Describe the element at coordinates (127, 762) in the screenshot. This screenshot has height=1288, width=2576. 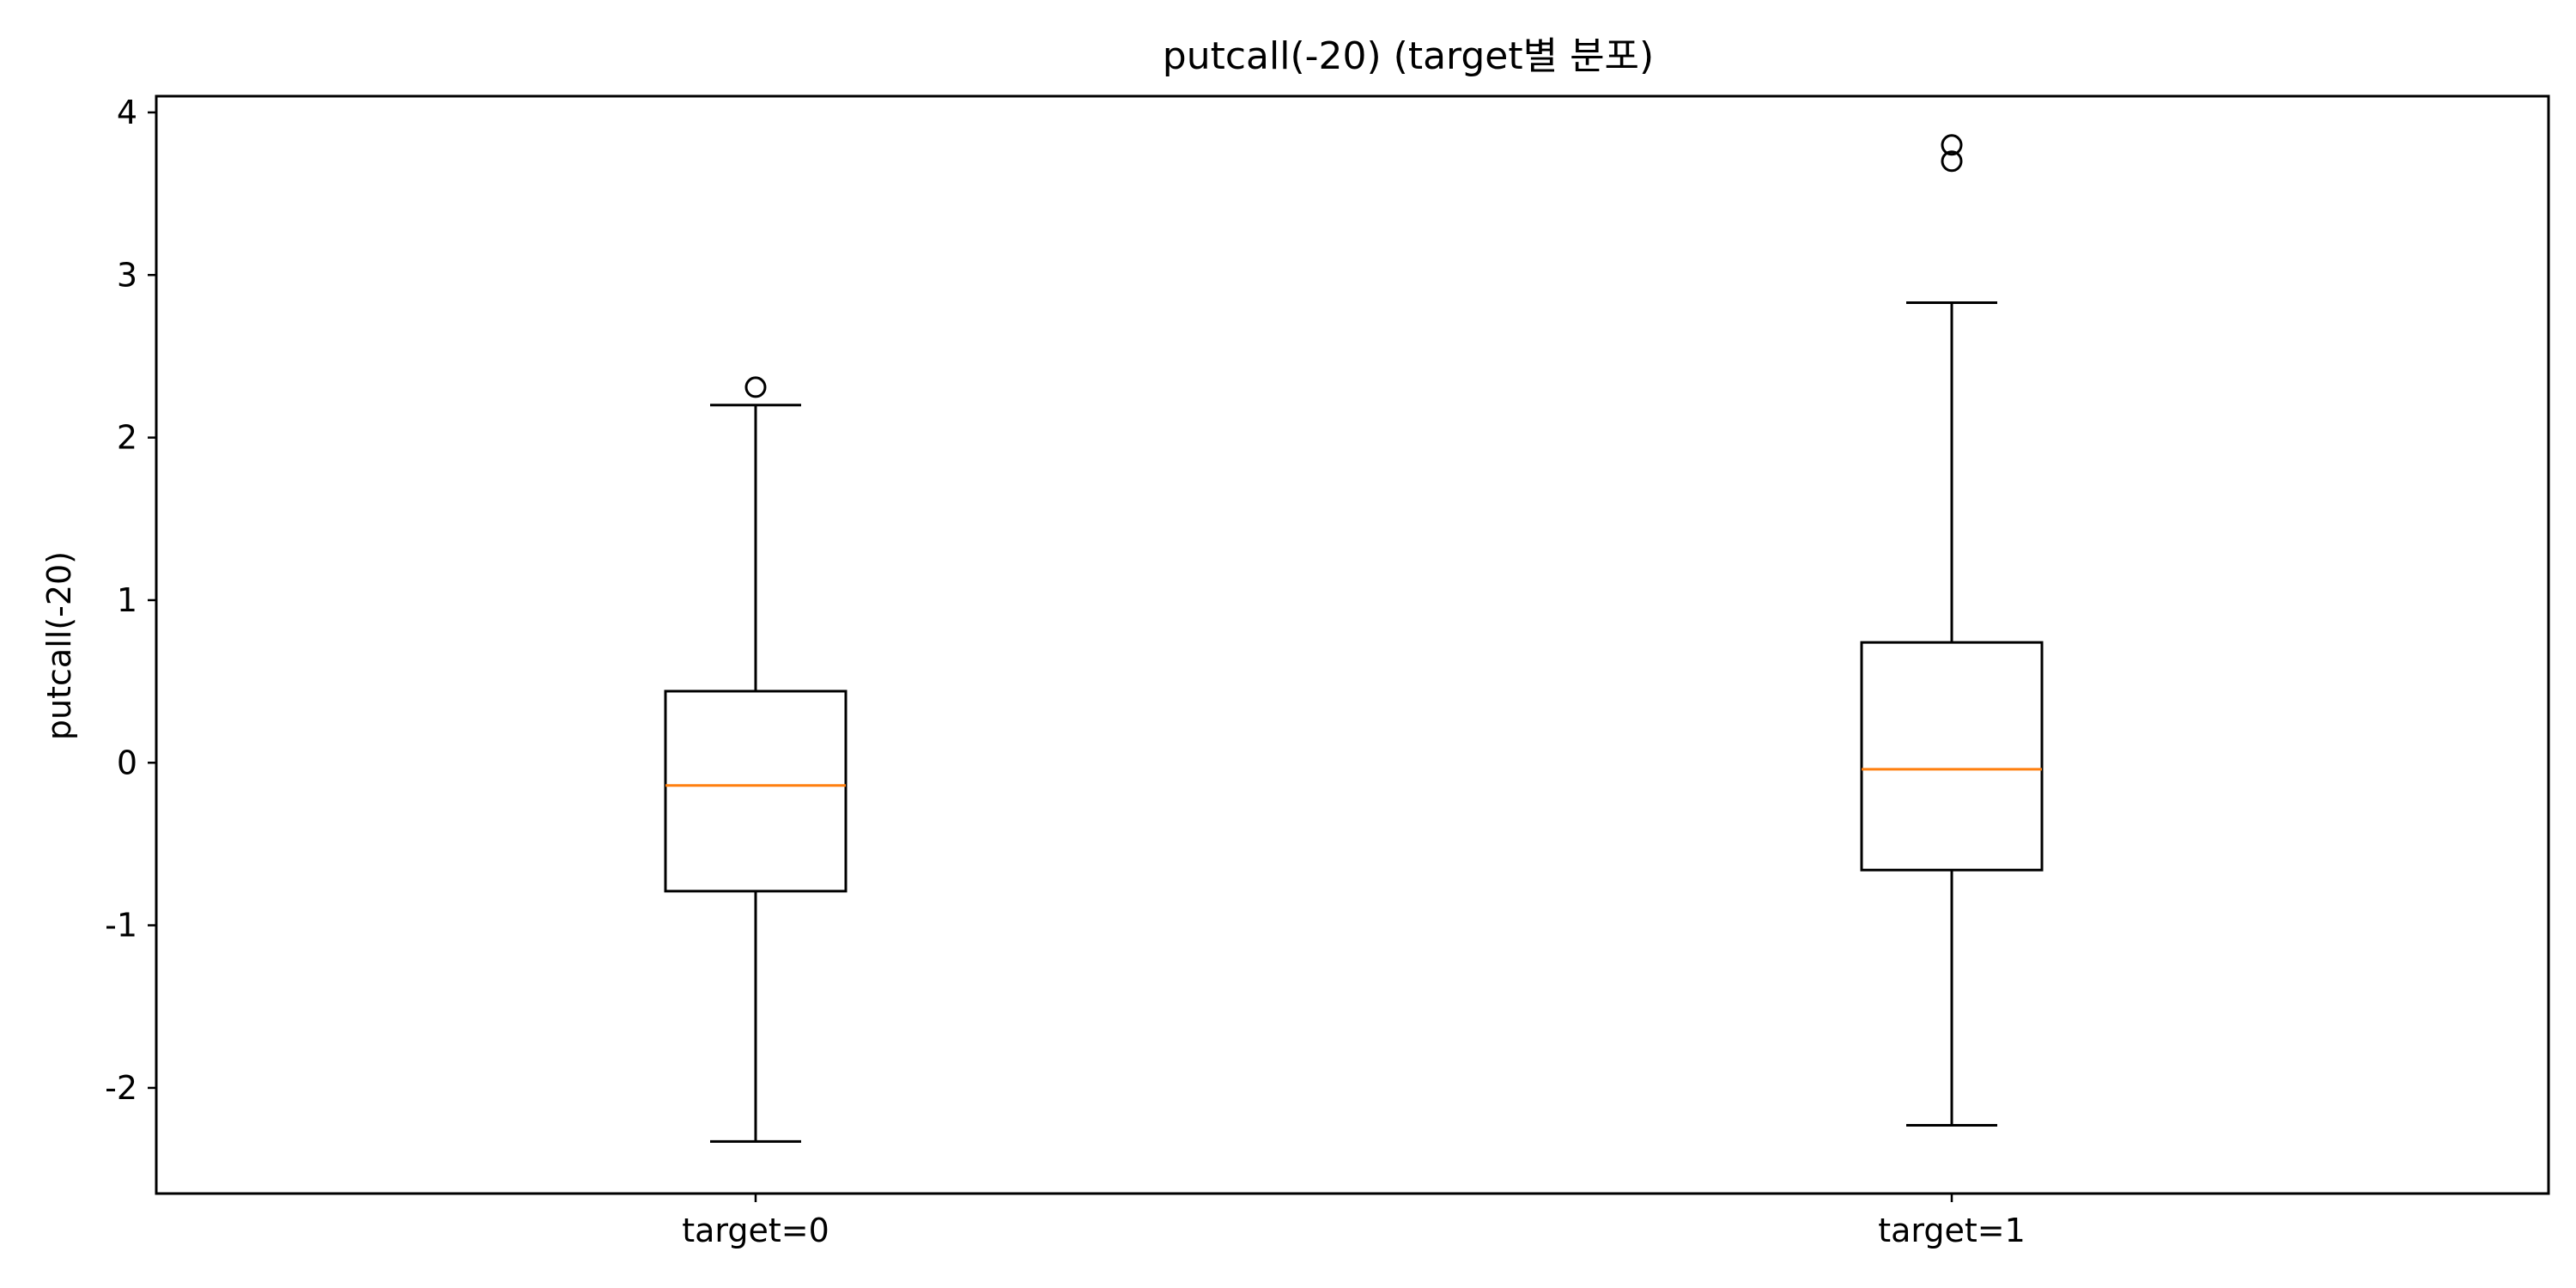
I see `y-tick-label: 0` at that location.